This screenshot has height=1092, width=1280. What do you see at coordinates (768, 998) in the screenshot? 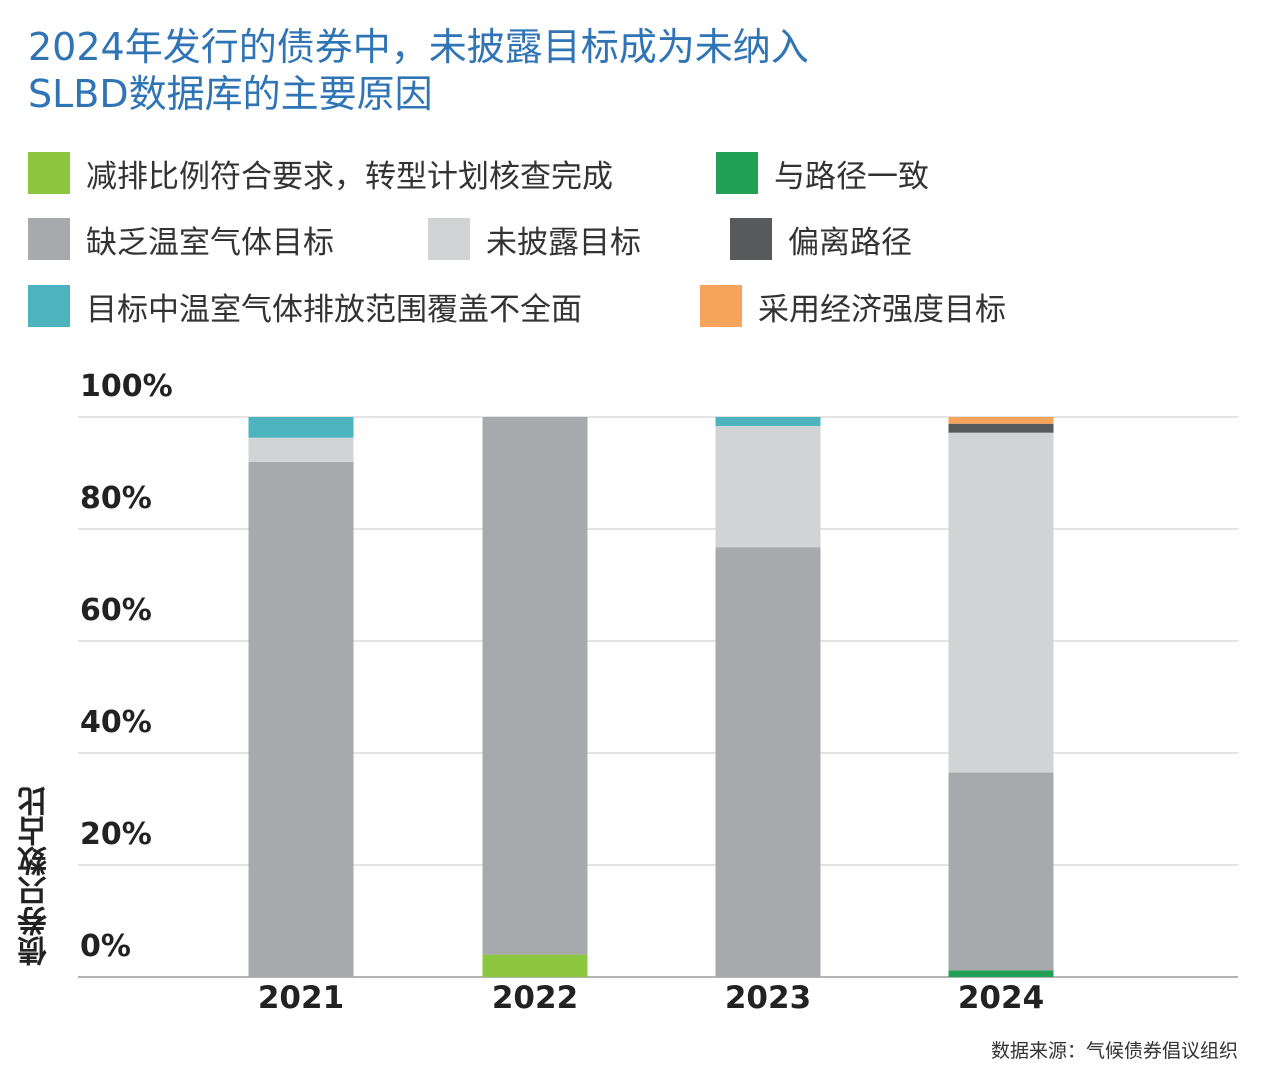
I see `x-tick-label: 2023` at bounding box center [768, 998].